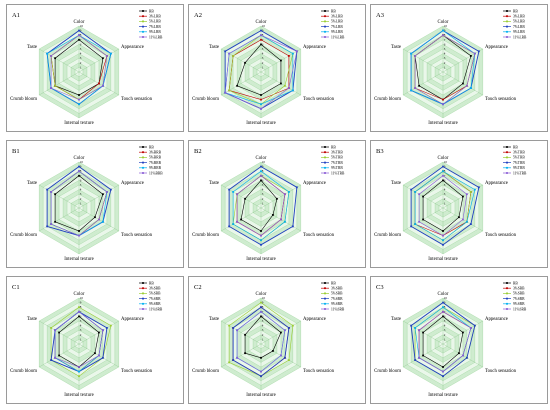 This screenshot has width=550, height=410. Describe the element at coordinates (337, 27) in the screenshot. I see `legend-entry: 7%LRB` at that location.